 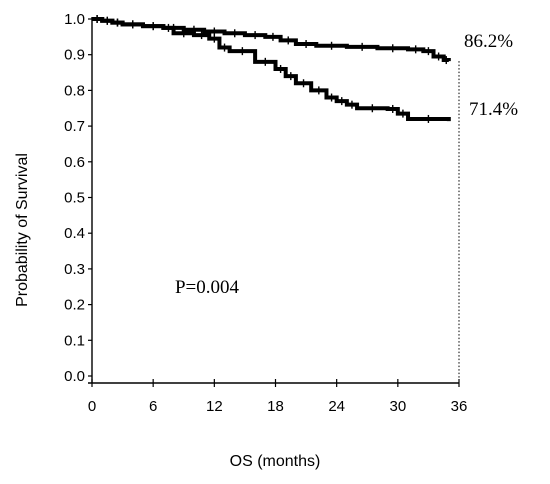 I want to click on y-tick-label: 0.7, so click(x=74, y=126).